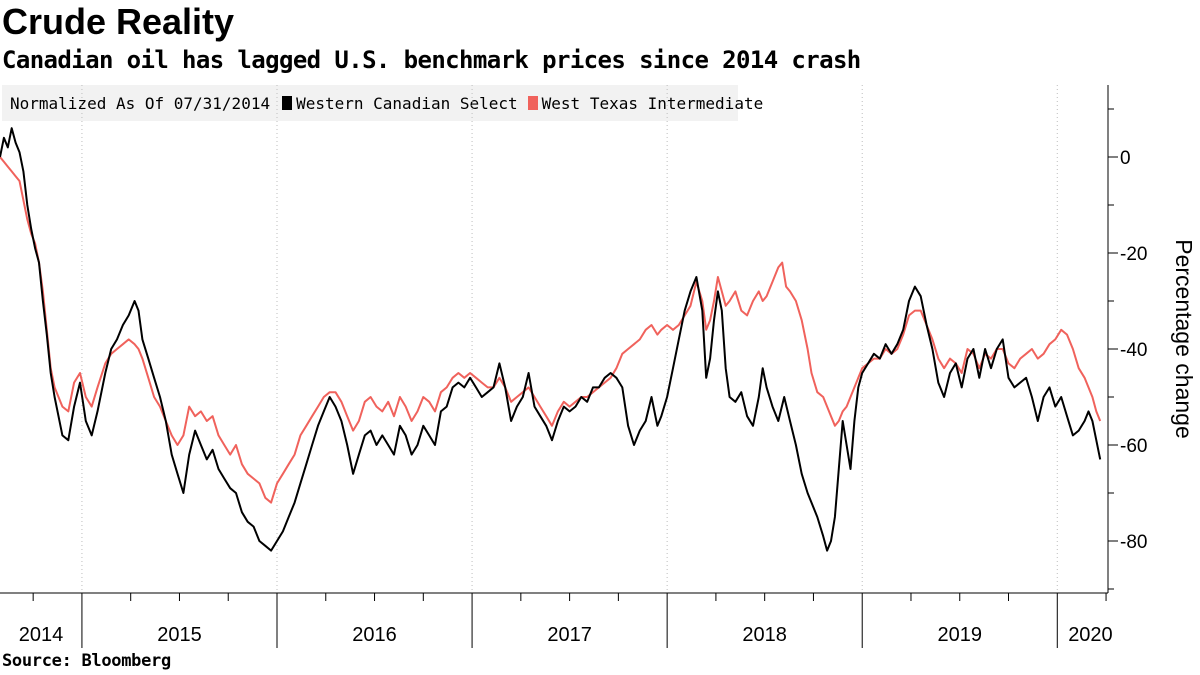 The height and width of the screenshot is (675, 1200). What do you see at coordinates (287, 103) in the screenshot?
I see `legend-swatch-wcs` at bounding box center [287, 103].